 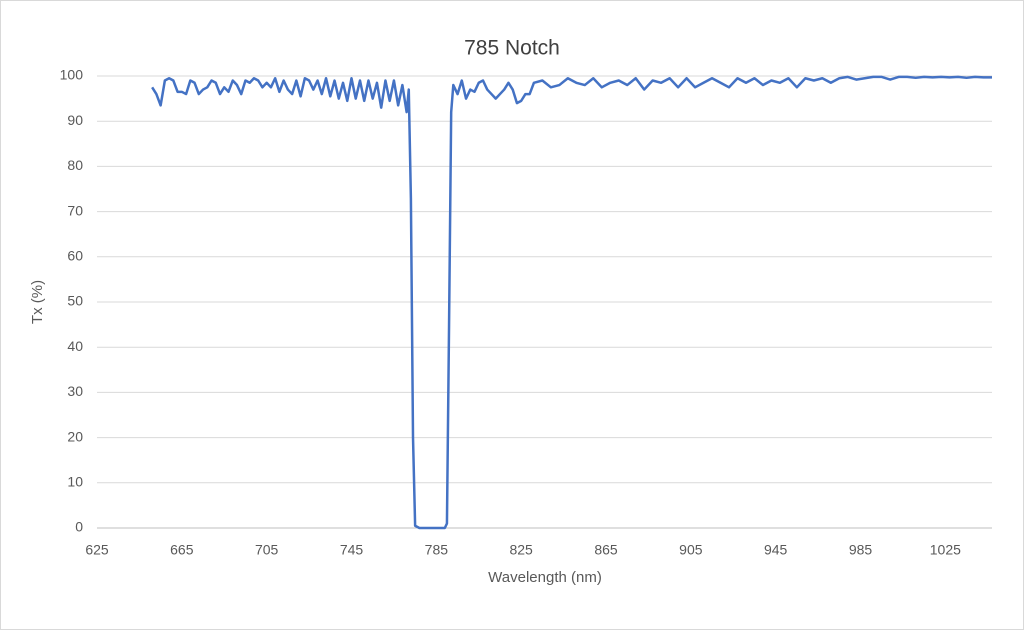 What do you see at coordinates (861, 550) in the screenshot?
I see `x-tick-label: 985` at bounding box center [861, 550].